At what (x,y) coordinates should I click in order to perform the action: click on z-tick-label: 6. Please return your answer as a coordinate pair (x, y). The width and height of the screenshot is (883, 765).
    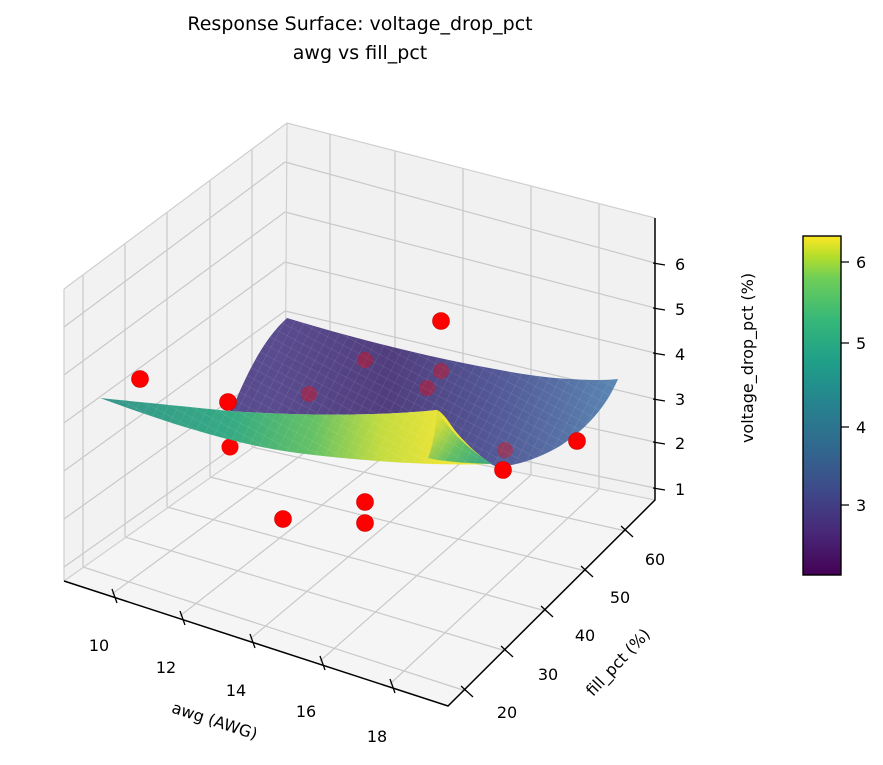
    Looking at the image, I should click on (680, 264).